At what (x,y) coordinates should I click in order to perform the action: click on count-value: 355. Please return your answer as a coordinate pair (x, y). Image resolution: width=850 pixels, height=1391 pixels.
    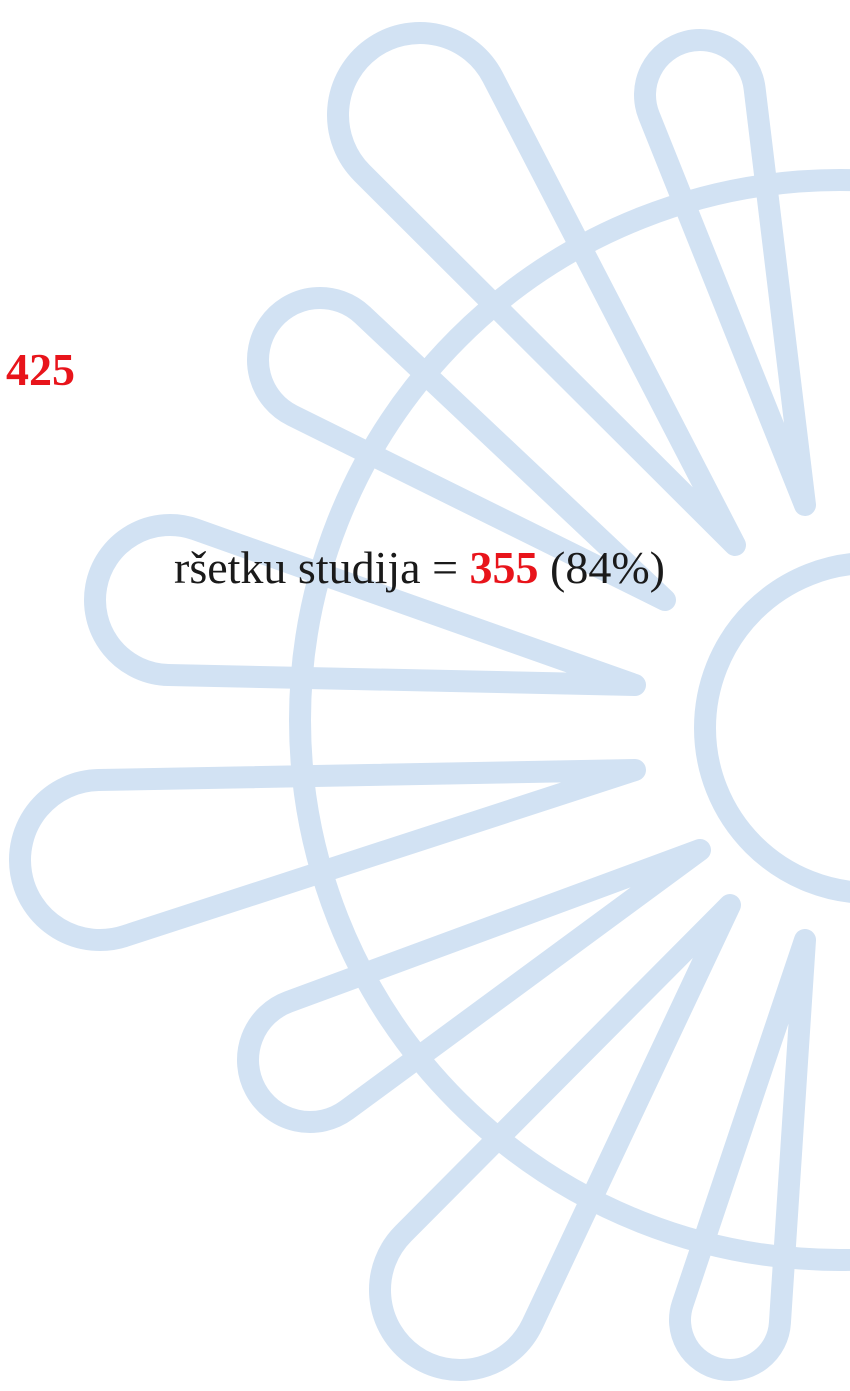
    Looking at the image, I should click on (504, 567).